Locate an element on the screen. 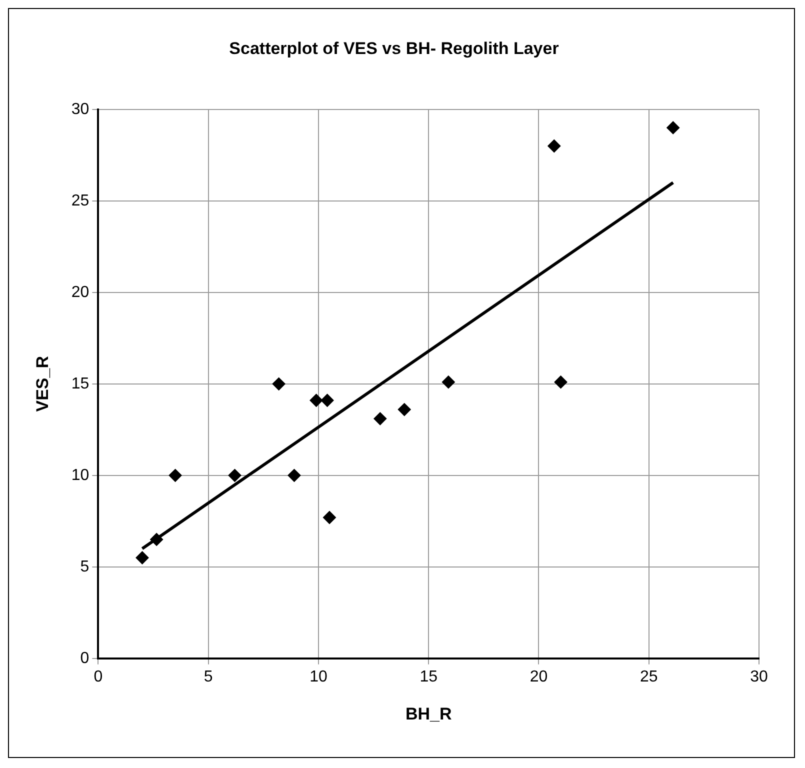  y-tick-label: 0 is located at coordinates (85, 658).